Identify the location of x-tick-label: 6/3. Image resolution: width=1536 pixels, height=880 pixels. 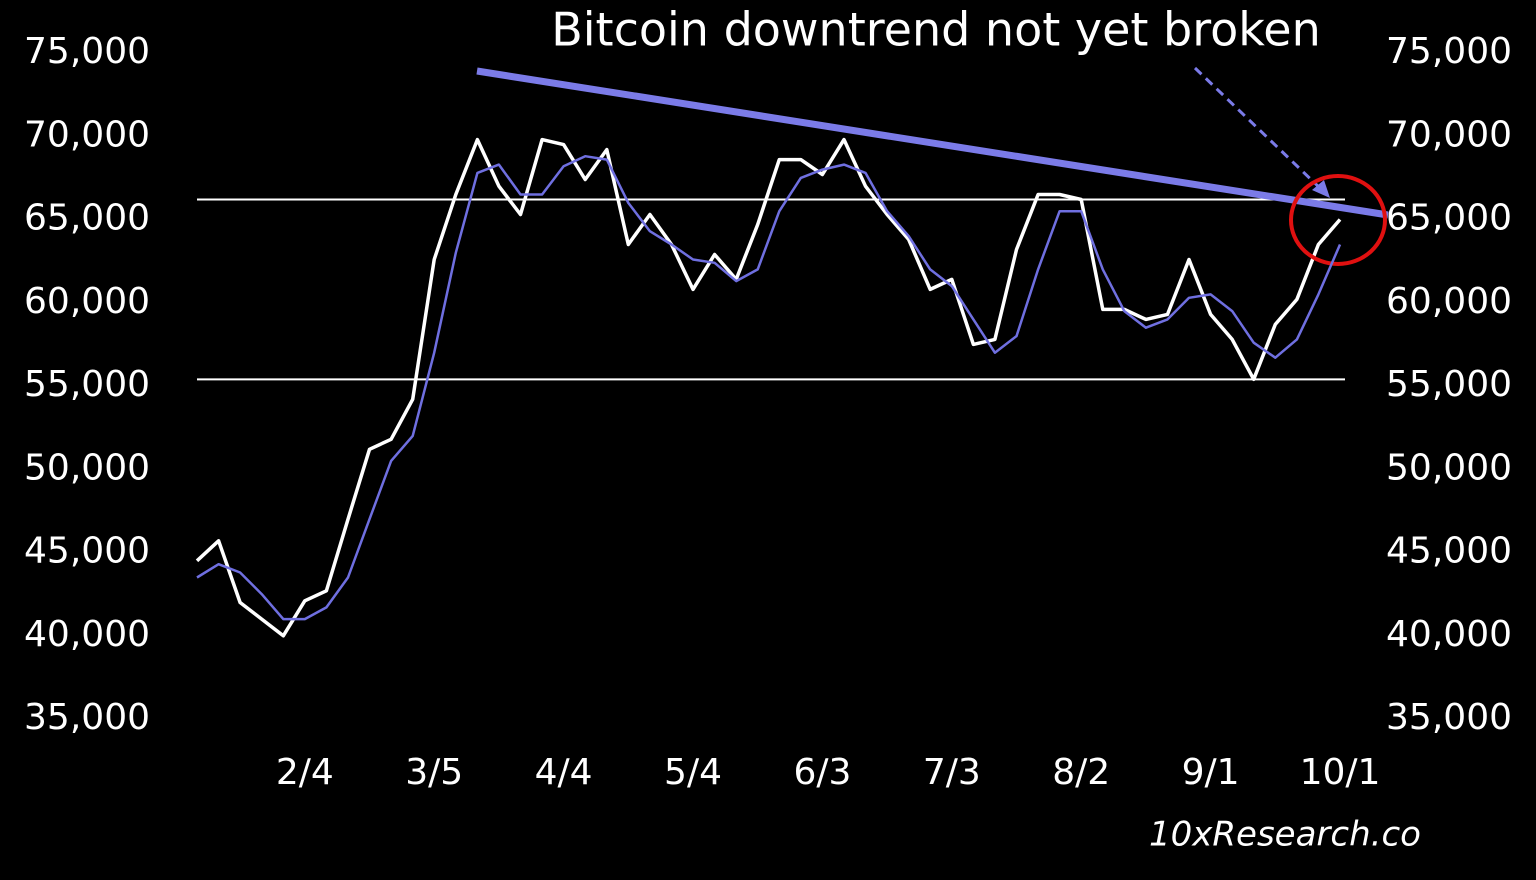
(822, 772).